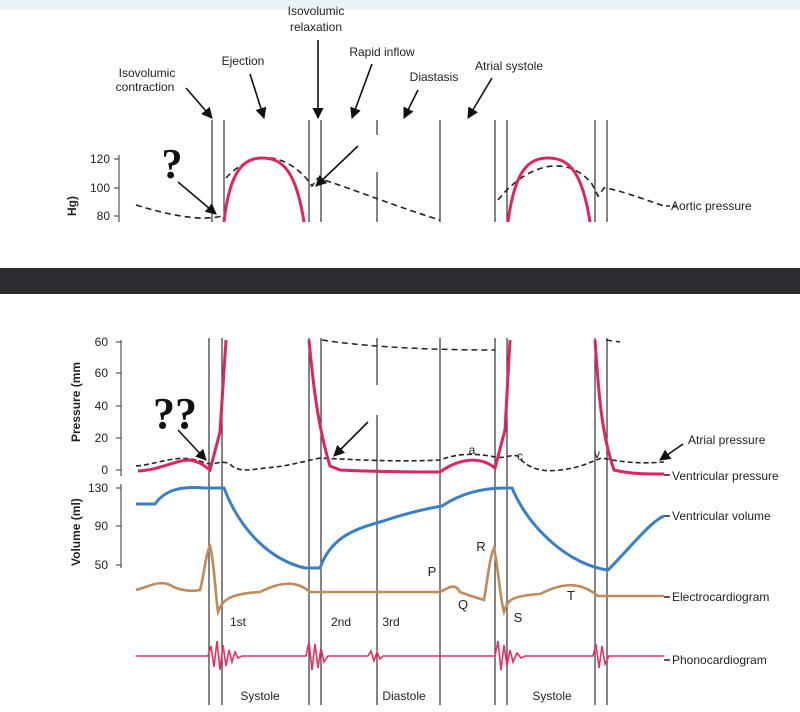 This screenshot has width=800, height=712. What do you see at coordinates (434, 77) in the screenshot?
I see `label-diastasis: Diastasis` at bounding box center [434, 77].